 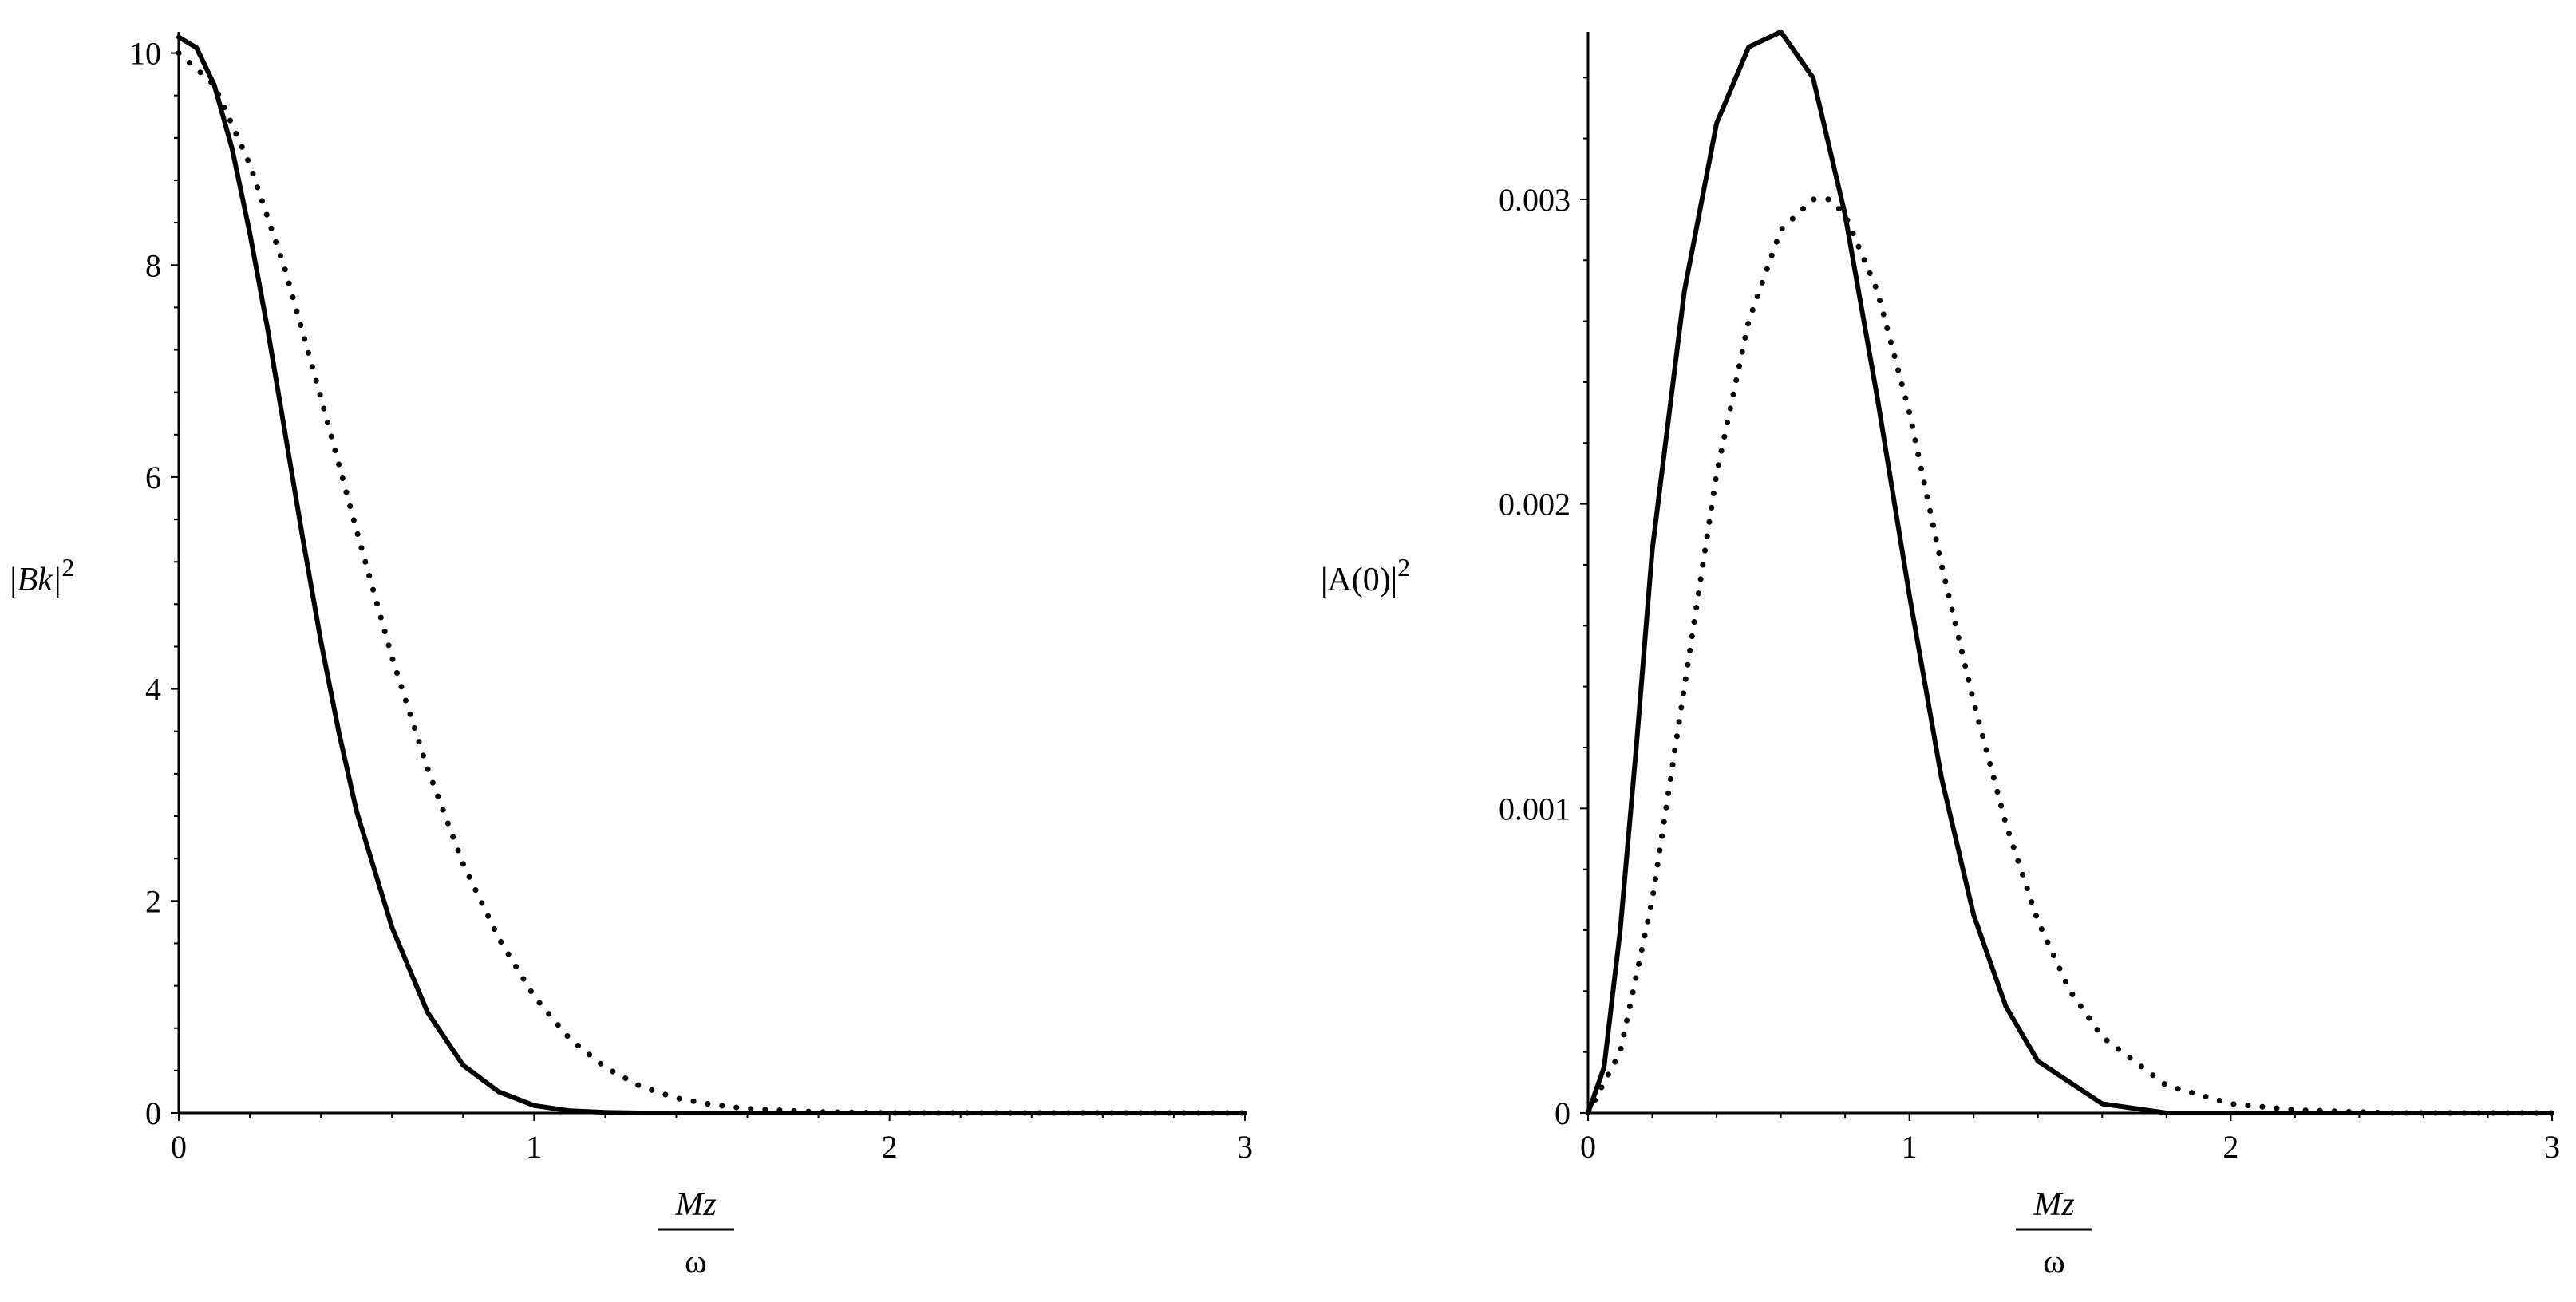 I want to click on y-tick-label: 2, so click(x=153, y=901).